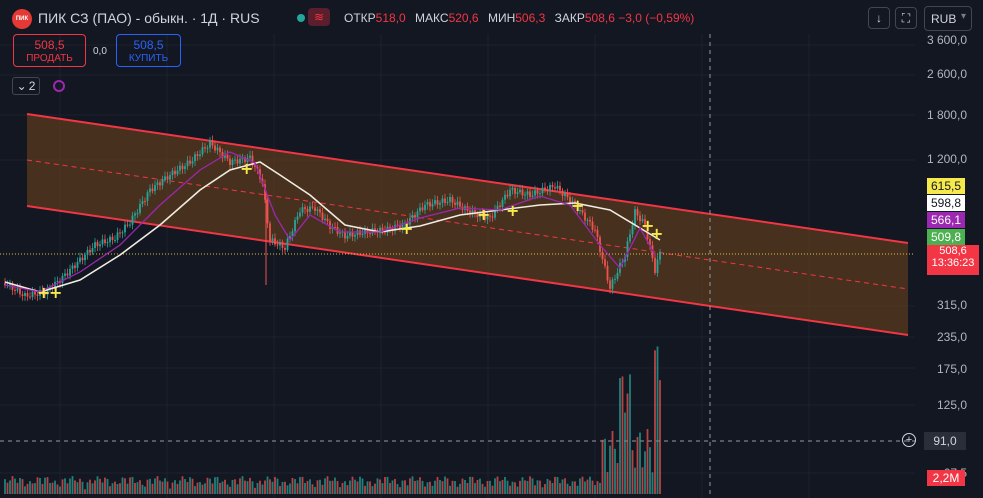 Image resolution: width=983 pixels, height=498 pixels. Describe the element at coordinates (59, 86) in the screenshot. I see `refresh-icon` at that location.